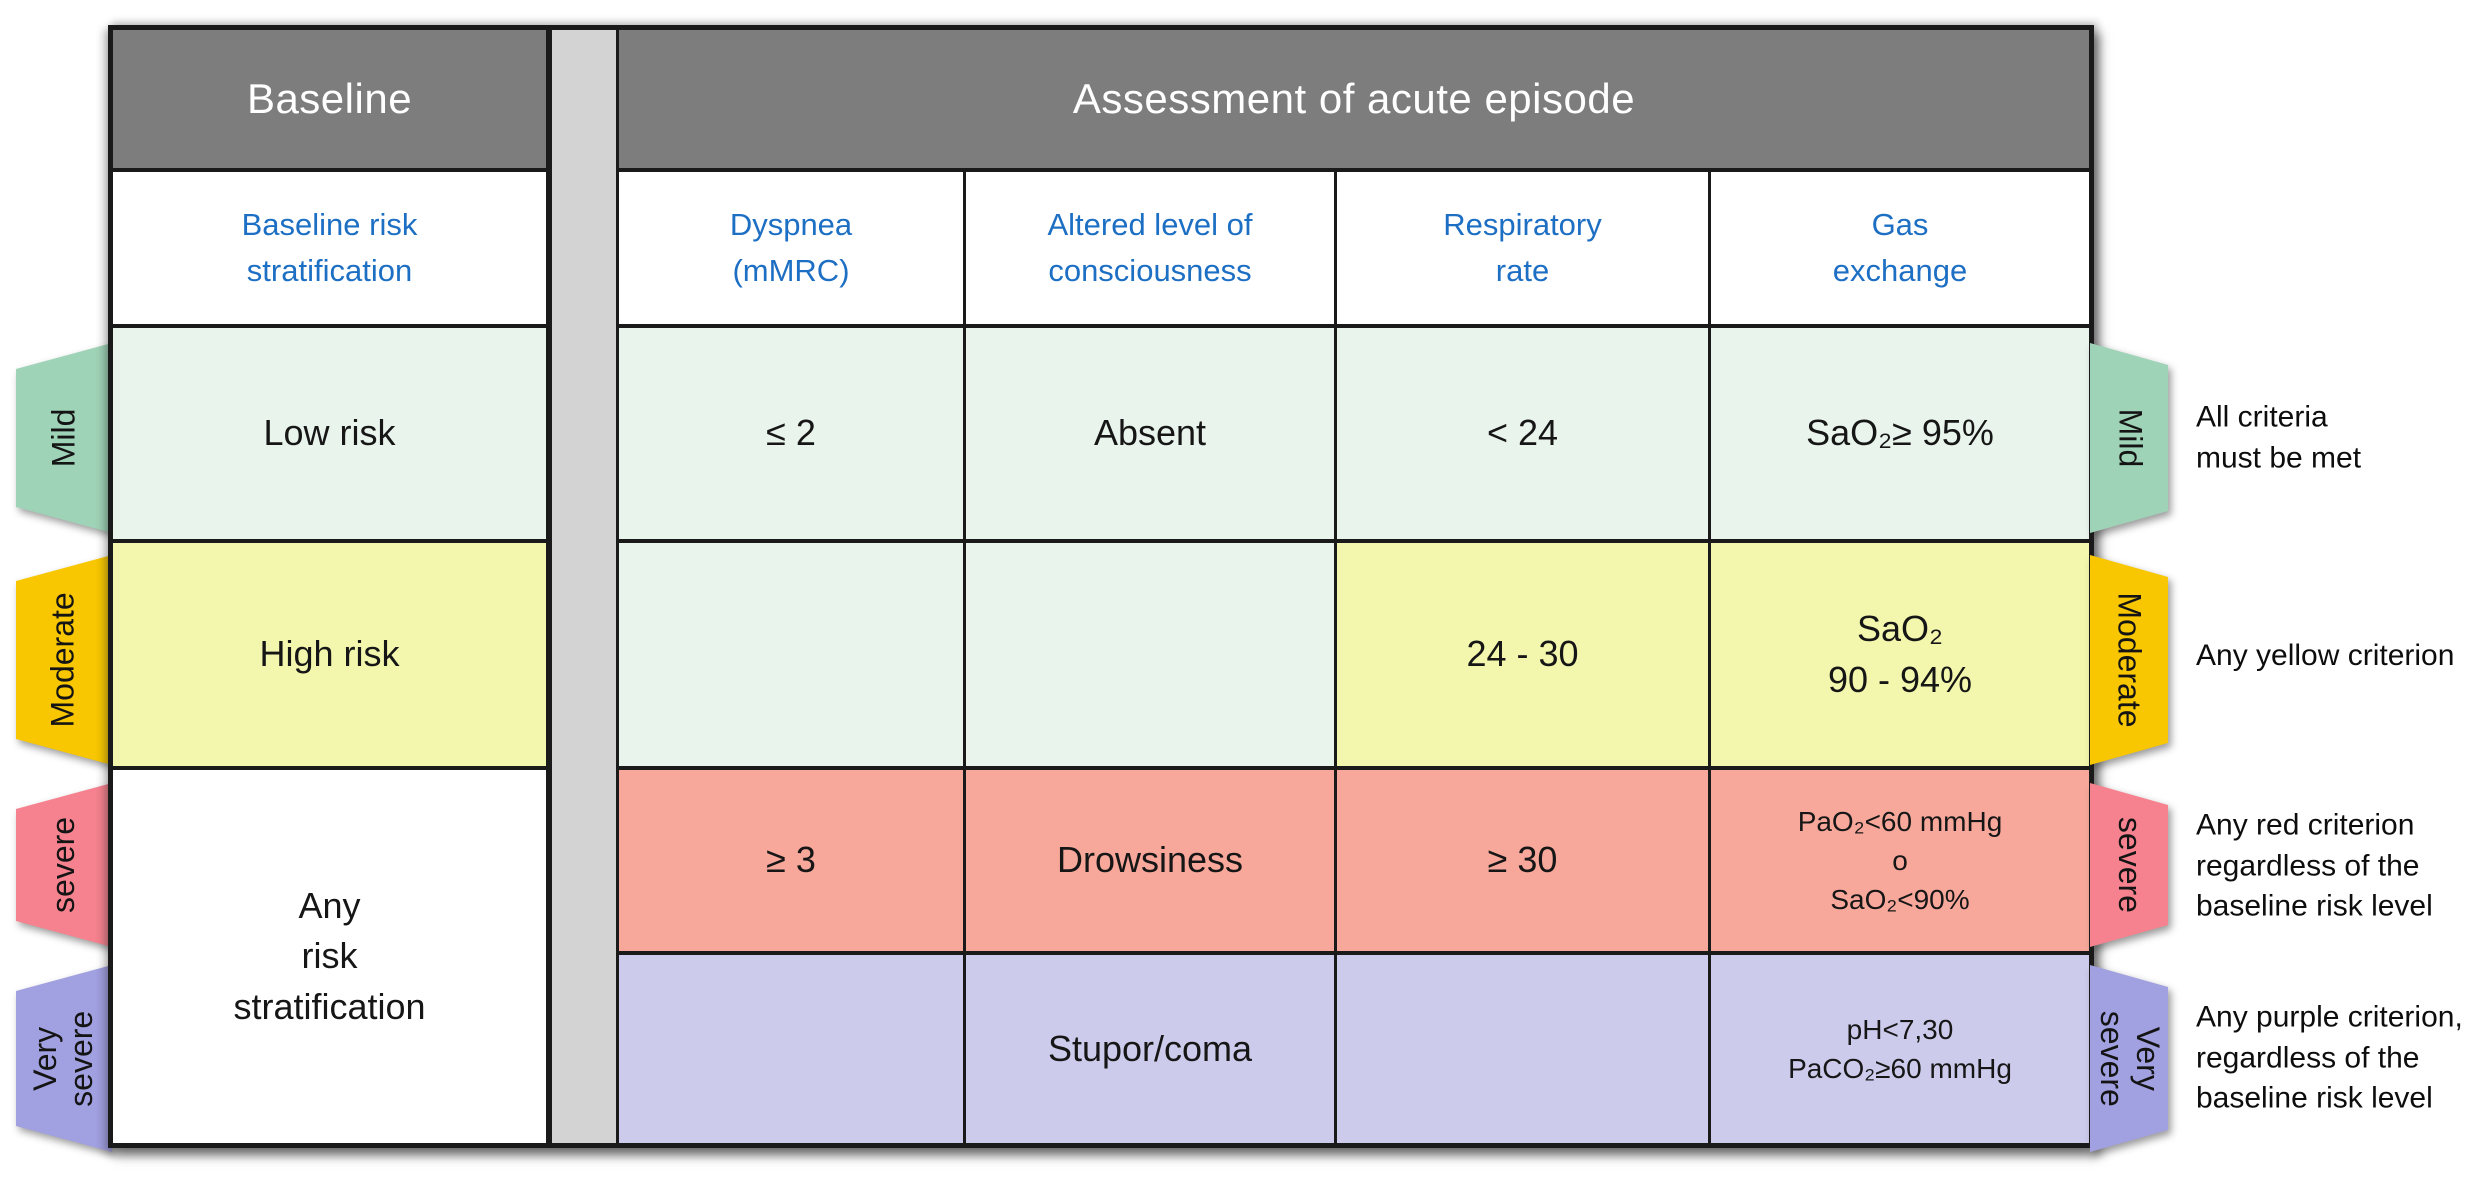 The height and width of the screenshot is (1183, 2488). Describe the element at coordinates (1151, 862) in the screenshot. I see `cell-severe-consciousness: Drowsiness` at that location.